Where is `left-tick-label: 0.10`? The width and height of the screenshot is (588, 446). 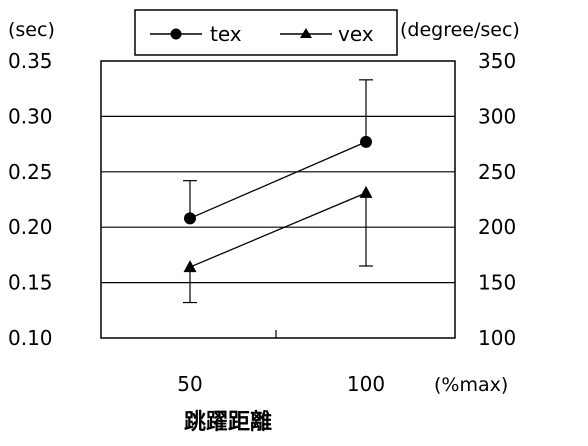
left-tick-label: 0.10 is located at coordinates (30, 338).